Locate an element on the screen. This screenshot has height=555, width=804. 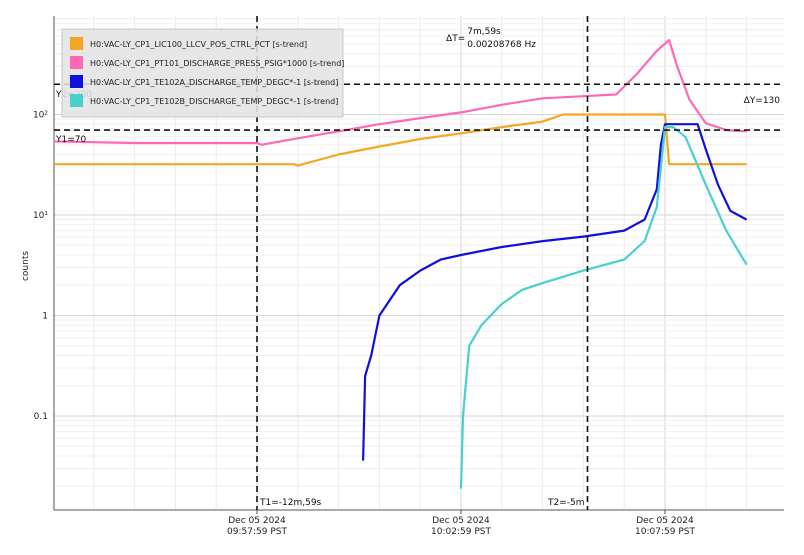
y-tick-label: 10¹ is located at coordinates (40, 216).